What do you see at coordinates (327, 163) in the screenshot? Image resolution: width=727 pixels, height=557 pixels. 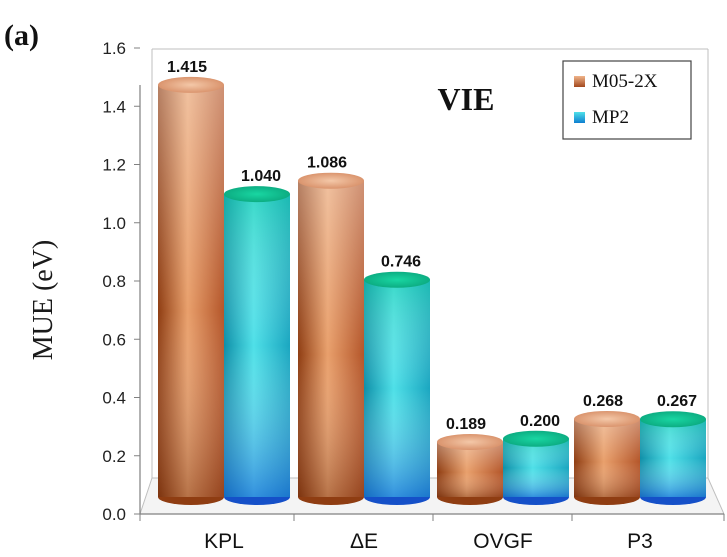 I see `data-label-m05-2x-1: 1.086` at bounding box center [327, 163].